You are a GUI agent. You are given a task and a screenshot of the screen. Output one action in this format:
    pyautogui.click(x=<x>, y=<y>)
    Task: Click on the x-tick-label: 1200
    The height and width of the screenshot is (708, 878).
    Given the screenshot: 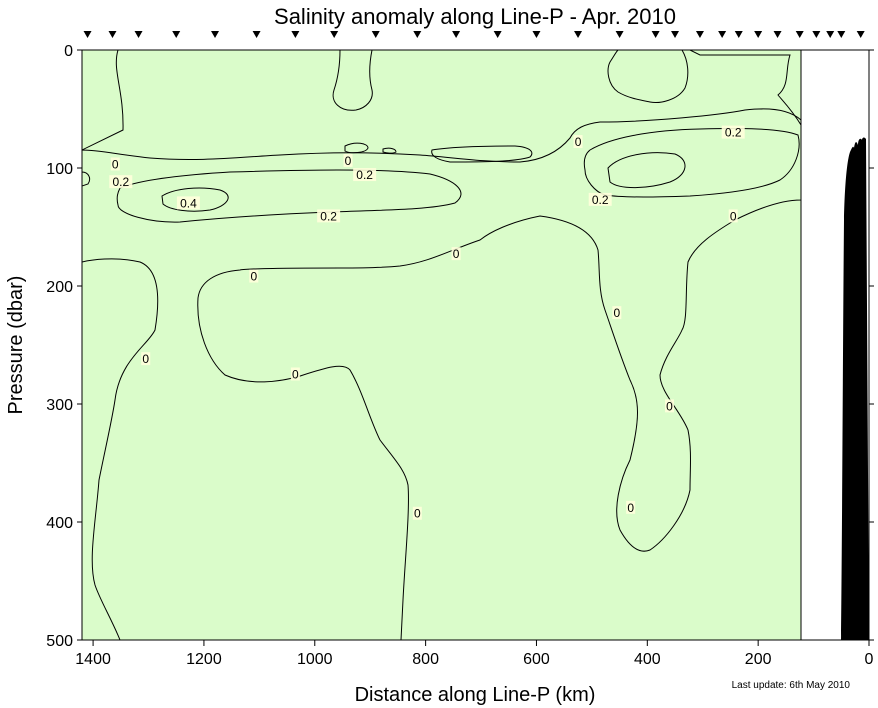 What is the action you would take?
    pyautogui.click(x=204, y=659)
    